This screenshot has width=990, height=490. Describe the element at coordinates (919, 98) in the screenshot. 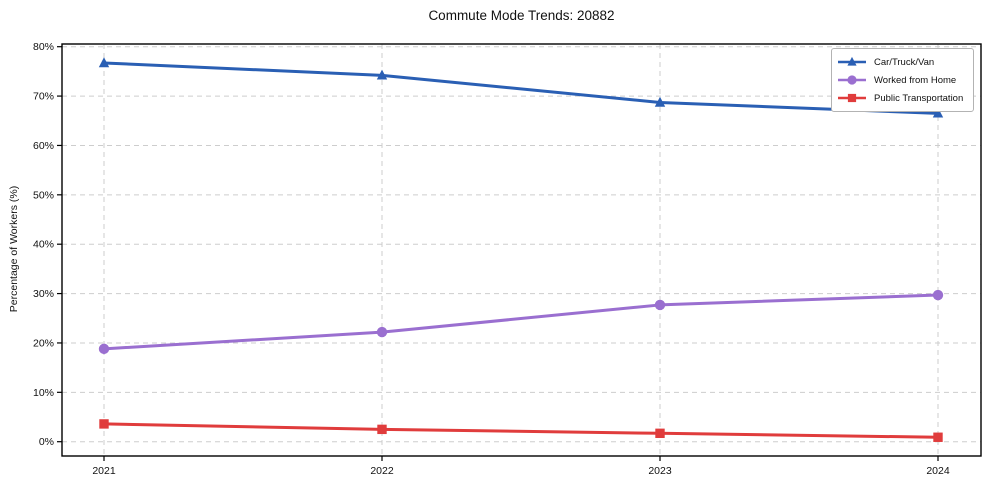

I see `legend-label: Public Transportation` at that location.